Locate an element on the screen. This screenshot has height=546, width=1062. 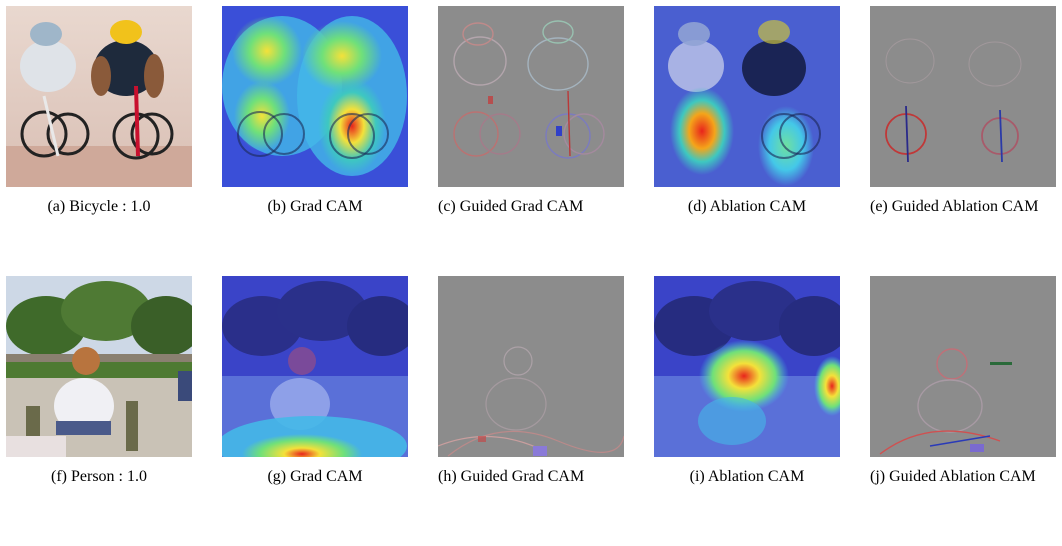
bicycle-guided-grad-cam-image is located at coordinates (531, 96).